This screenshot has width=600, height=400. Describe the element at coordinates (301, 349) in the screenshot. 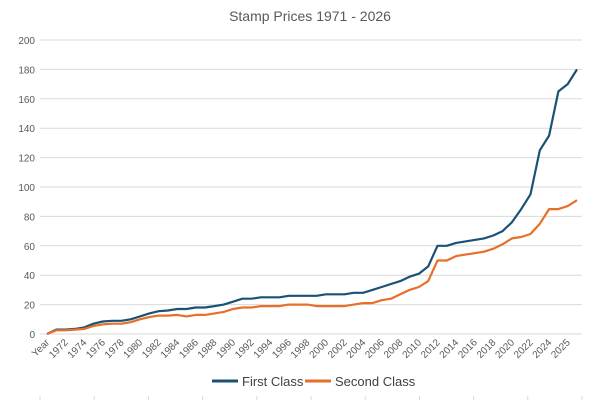

I see `x-tick-label: 1998` at that location.